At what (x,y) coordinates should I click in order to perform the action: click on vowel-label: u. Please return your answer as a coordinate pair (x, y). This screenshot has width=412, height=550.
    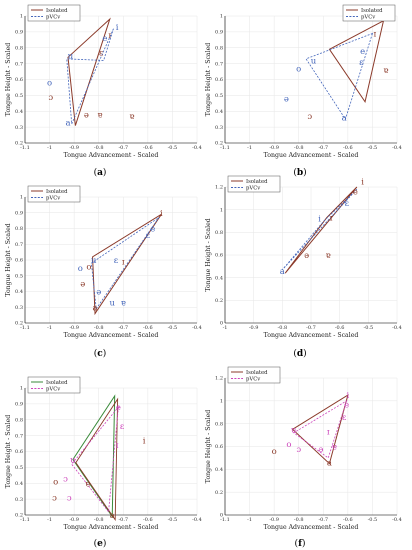
    Looking at the image, I should click on (294, 430).